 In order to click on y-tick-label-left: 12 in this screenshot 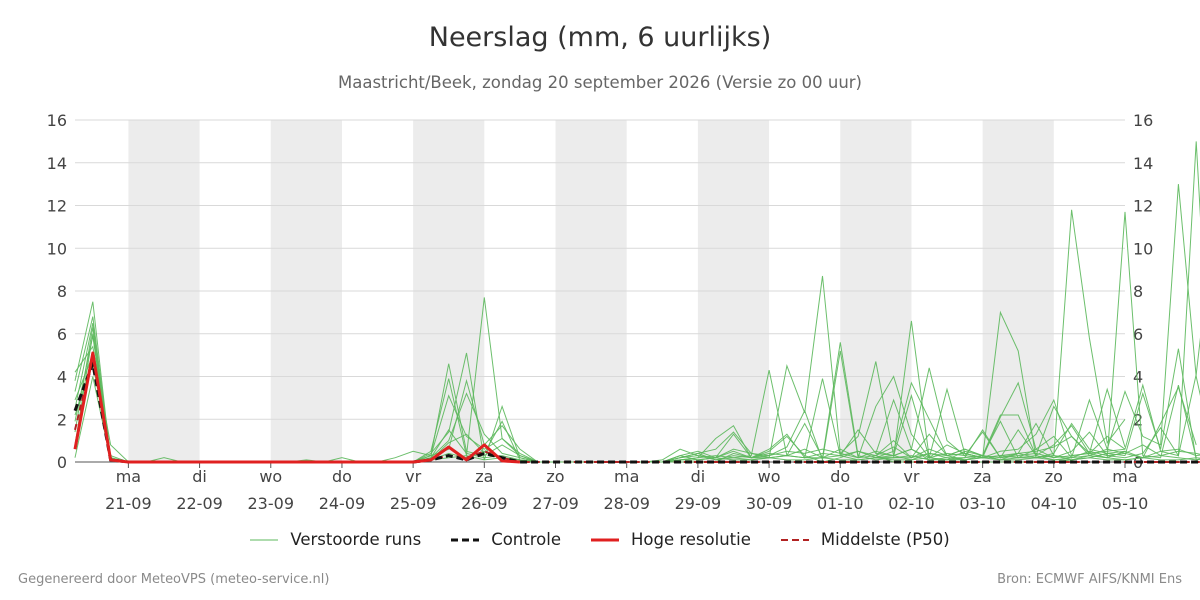, I will do `click(57, 206)`.